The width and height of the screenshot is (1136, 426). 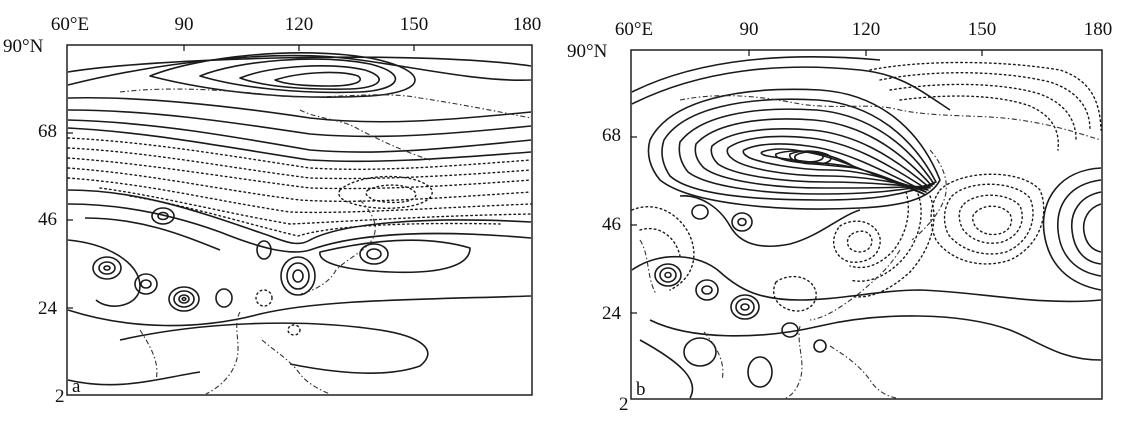 I want to click on panel-a-lon-tick: 150, so click(x=414, y=24).